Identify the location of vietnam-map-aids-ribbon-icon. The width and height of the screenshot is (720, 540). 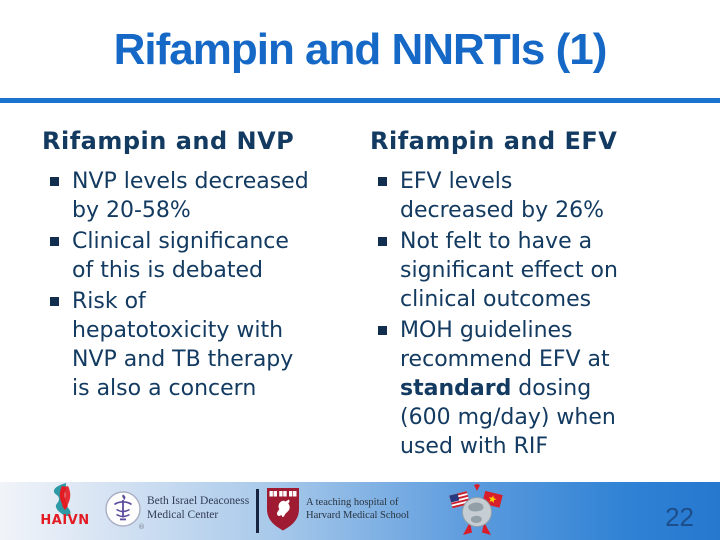
(62, 499).